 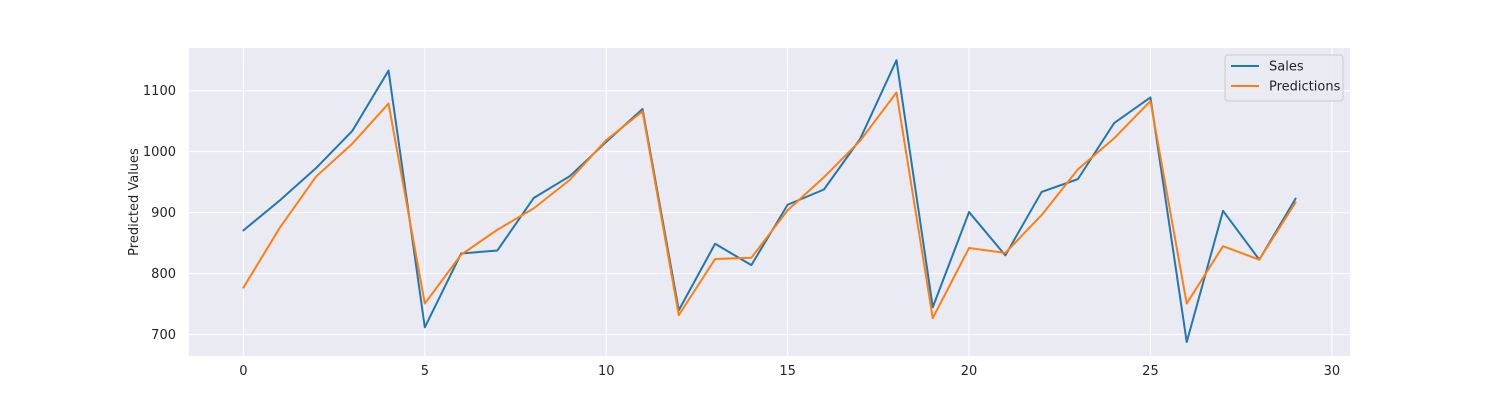 What do you see at coordinates (163, 335) in the screenshot?
I see `y-tick-label: 700` at bounding box center [163, 335].